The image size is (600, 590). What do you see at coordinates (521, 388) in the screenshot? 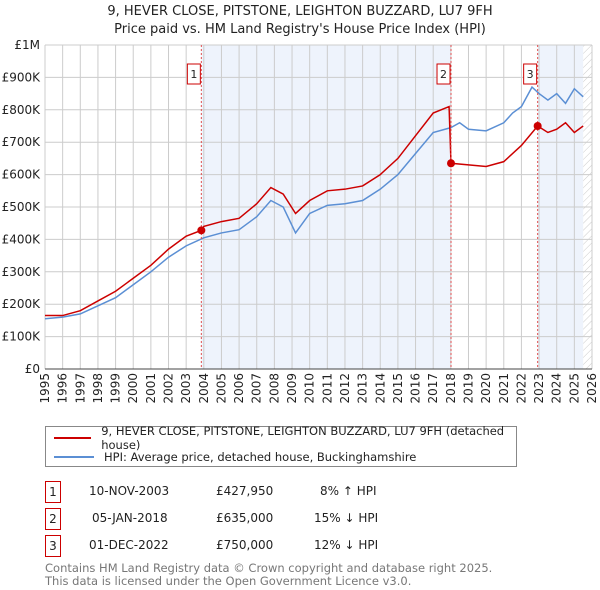
I see `x-tick-label: 2022` at bounding box center [521, 388].